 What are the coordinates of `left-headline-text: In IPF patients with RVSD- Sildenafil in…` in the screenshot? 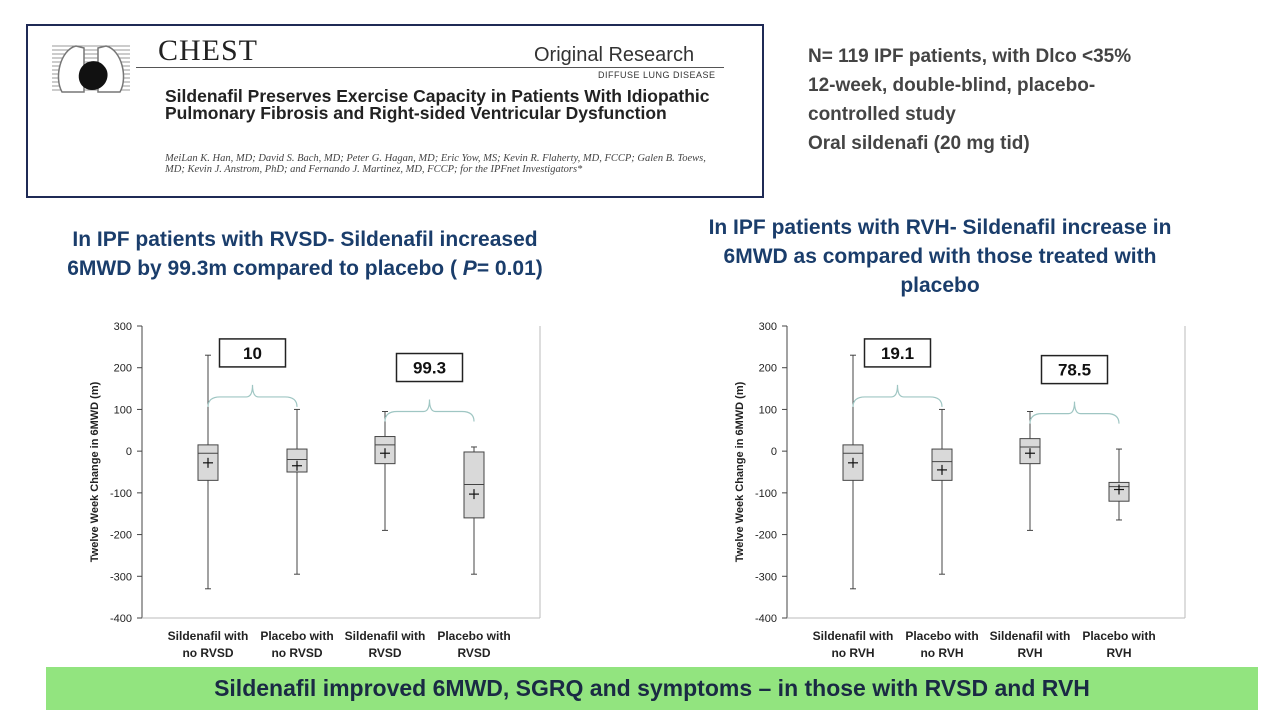 It's located at (302, 254).